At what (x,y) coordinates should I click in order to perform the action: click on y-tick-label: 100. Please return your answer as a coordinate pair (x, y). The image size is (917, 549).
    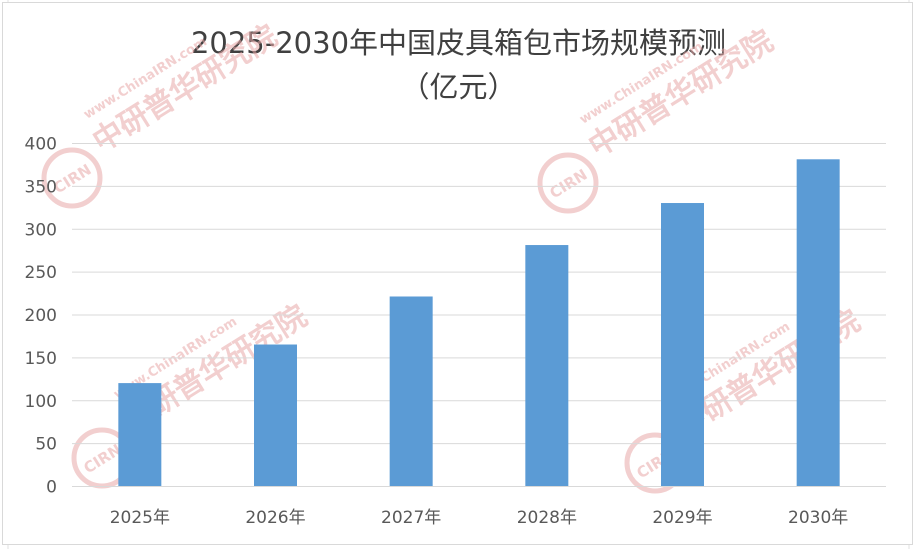
    Looking at the image, I should click on (41, 402).